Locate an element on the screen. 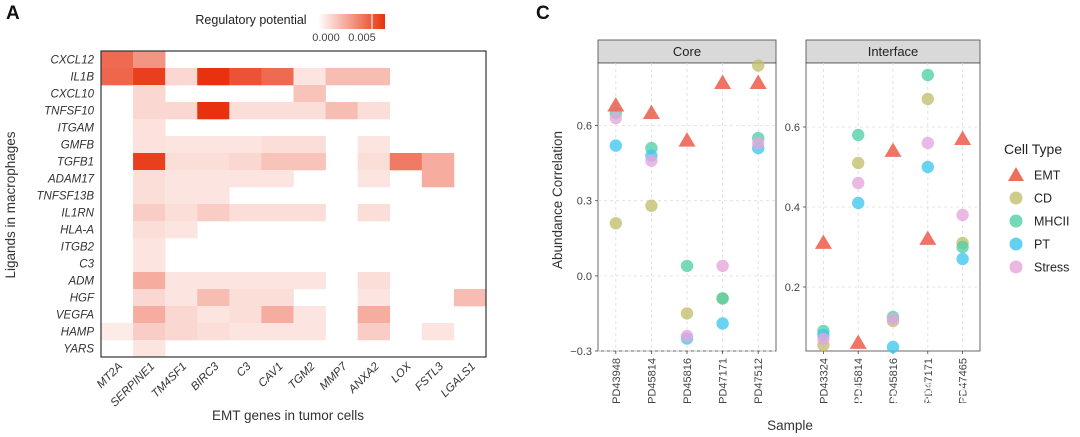  y-tick-label: −0.3 is located at coordinates (581, 352).